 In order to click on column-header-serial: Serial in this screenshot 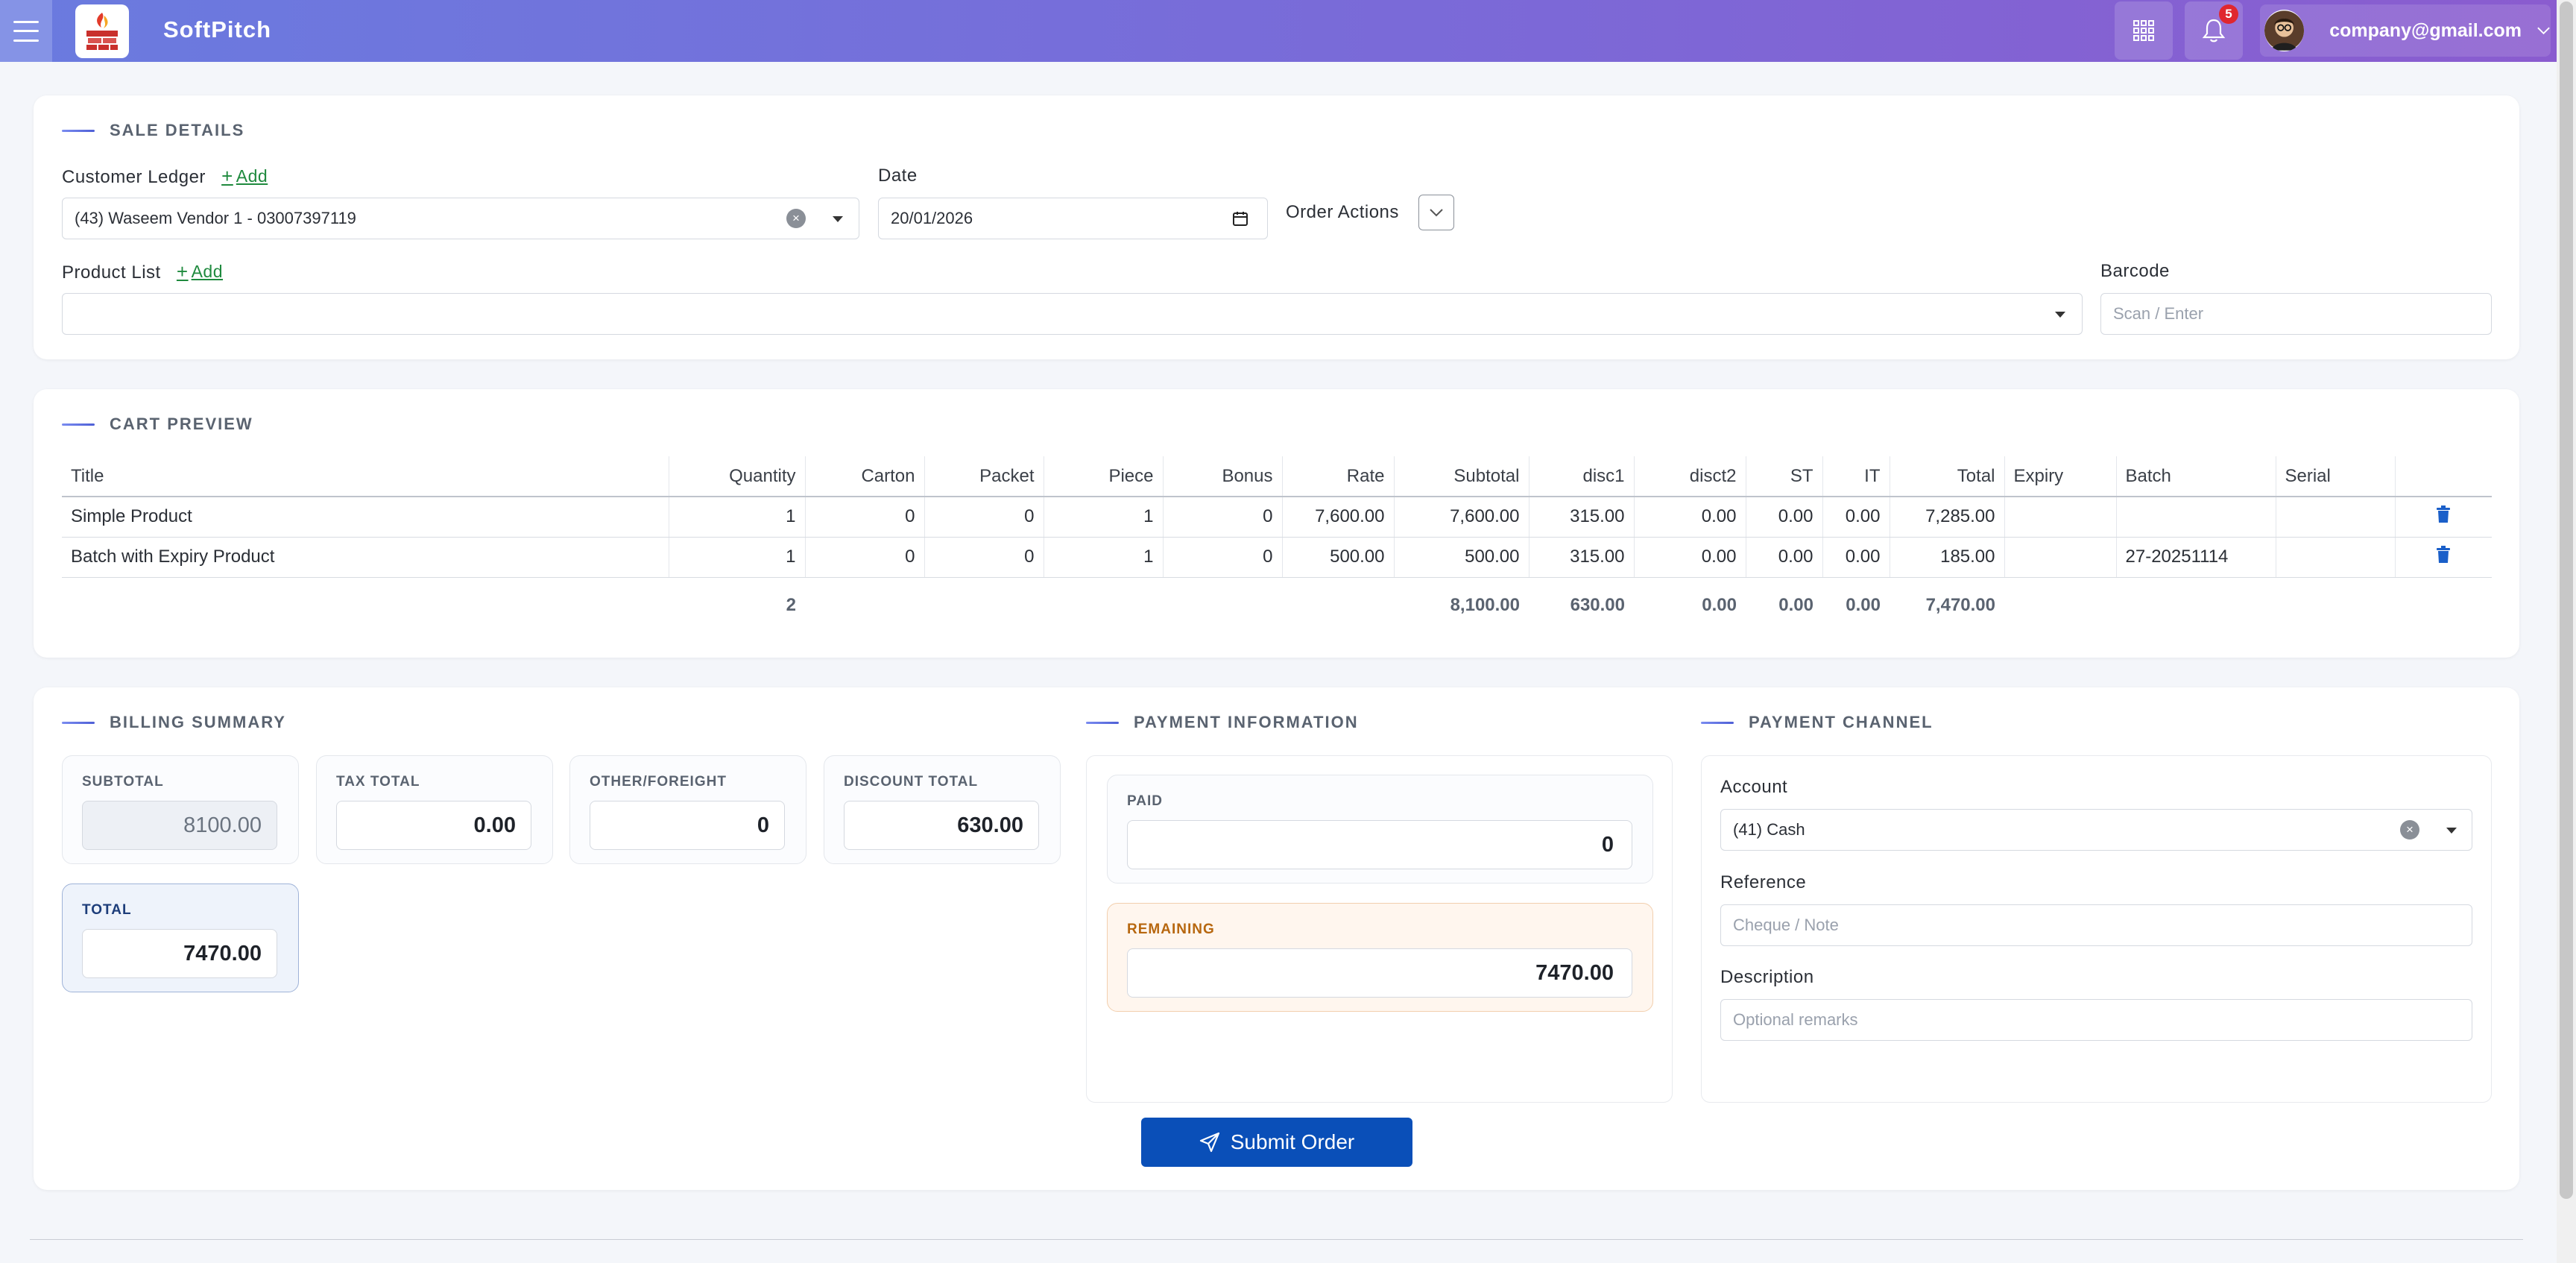, I will do `click(2335, 477)`.